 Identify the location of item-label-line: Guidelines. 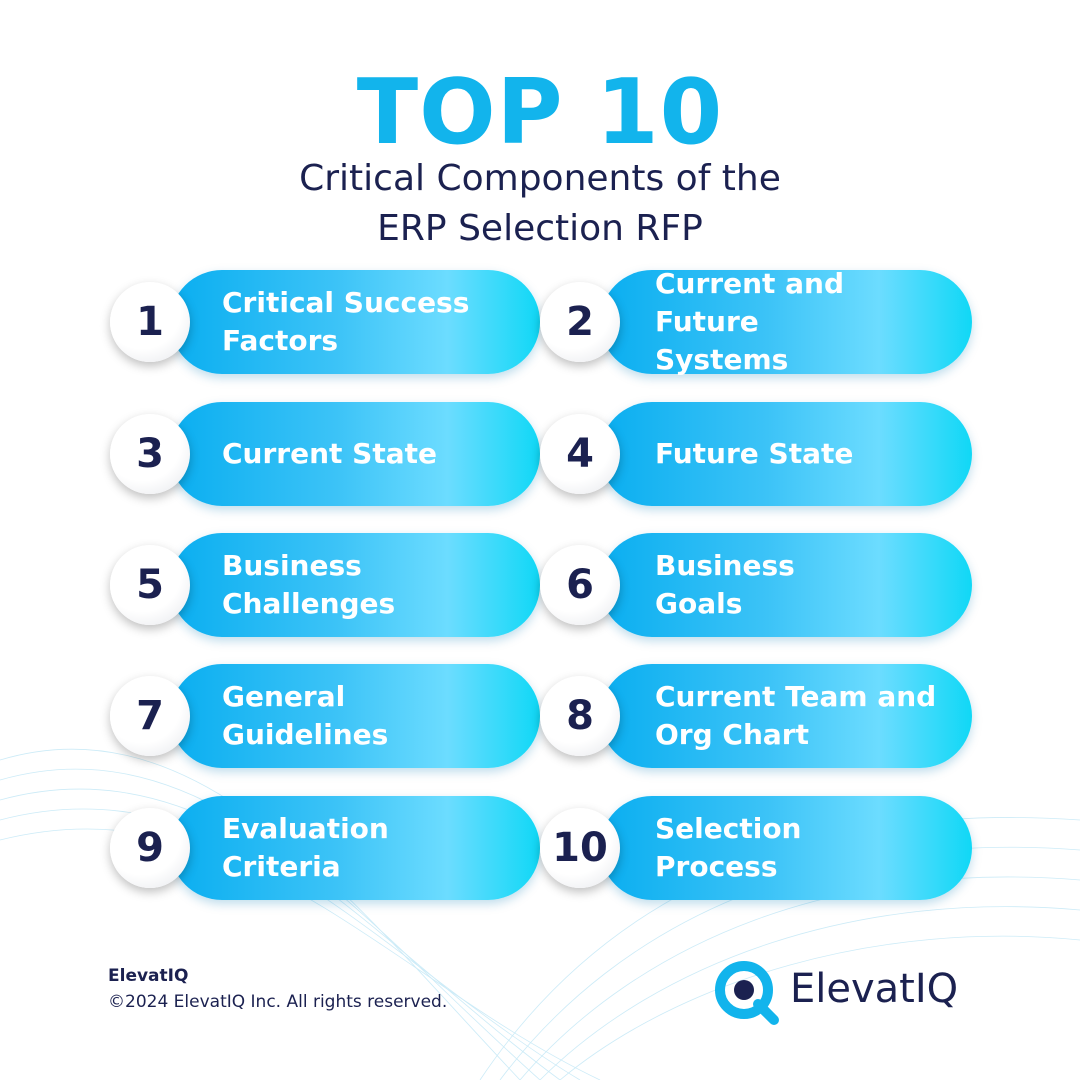
(305, 734).